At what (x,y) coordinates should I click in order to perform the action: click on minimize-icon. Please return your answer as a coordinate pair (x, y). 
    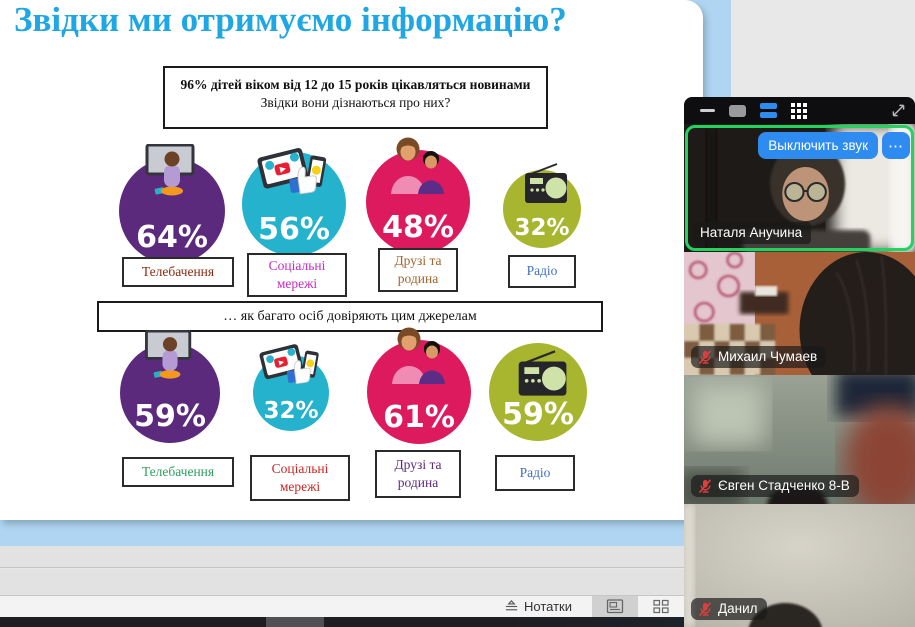
    Looking at the image, I should click on (707, 110).